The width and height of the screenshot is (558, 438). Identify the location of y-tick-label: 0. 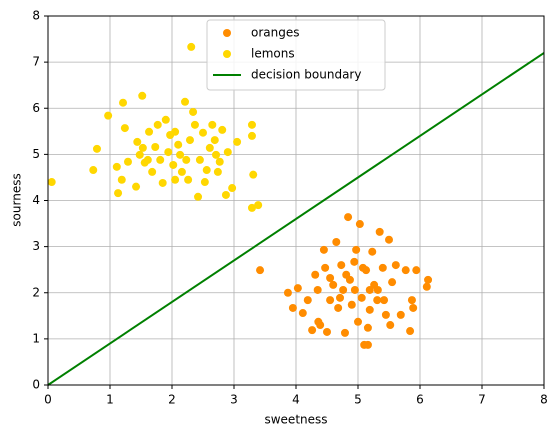
(36, 385).